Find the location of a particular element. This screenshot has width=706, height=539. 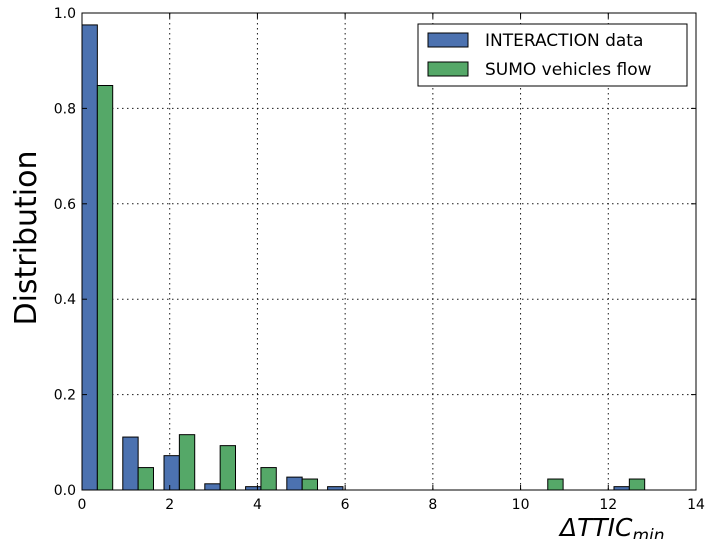

y-tick-label: 1.0 is located at coordinates (65, 14).